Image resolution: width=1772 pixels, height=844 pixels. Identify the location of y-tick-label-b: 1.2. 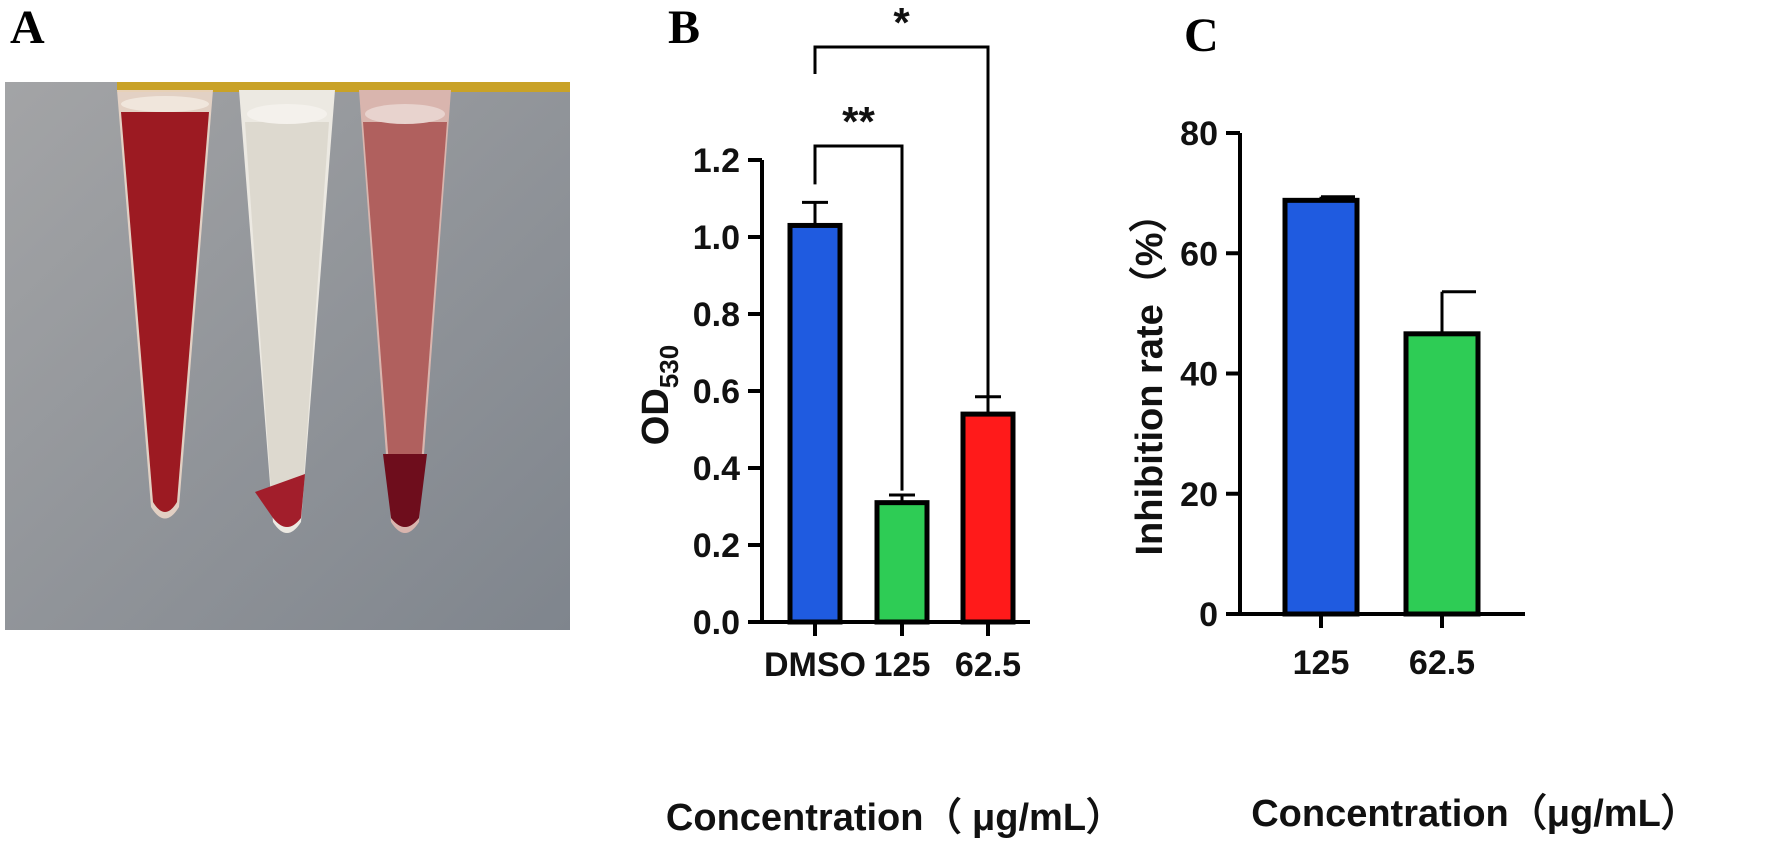
(716, 161).